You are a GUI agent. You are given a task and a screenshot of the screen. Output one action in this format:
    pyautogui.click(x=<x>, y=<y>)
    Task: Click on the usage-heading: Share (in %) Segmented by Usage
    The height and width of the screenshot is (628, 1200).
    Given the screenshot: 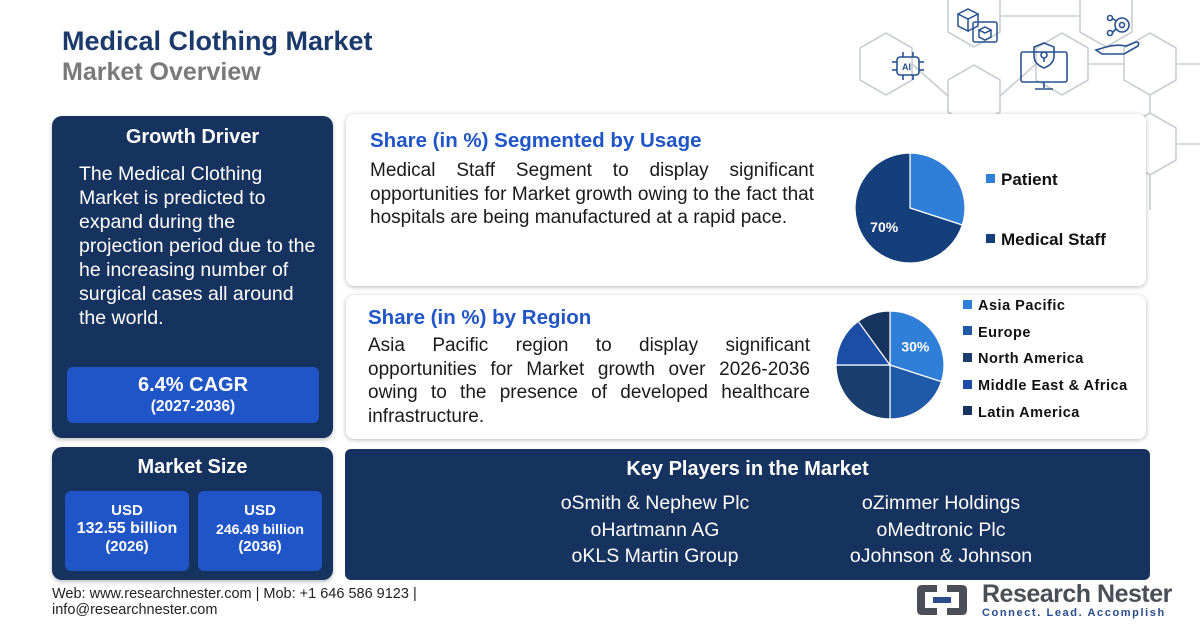 What is the action you would take?
    pyautogui.click(x=536, y=140)
    